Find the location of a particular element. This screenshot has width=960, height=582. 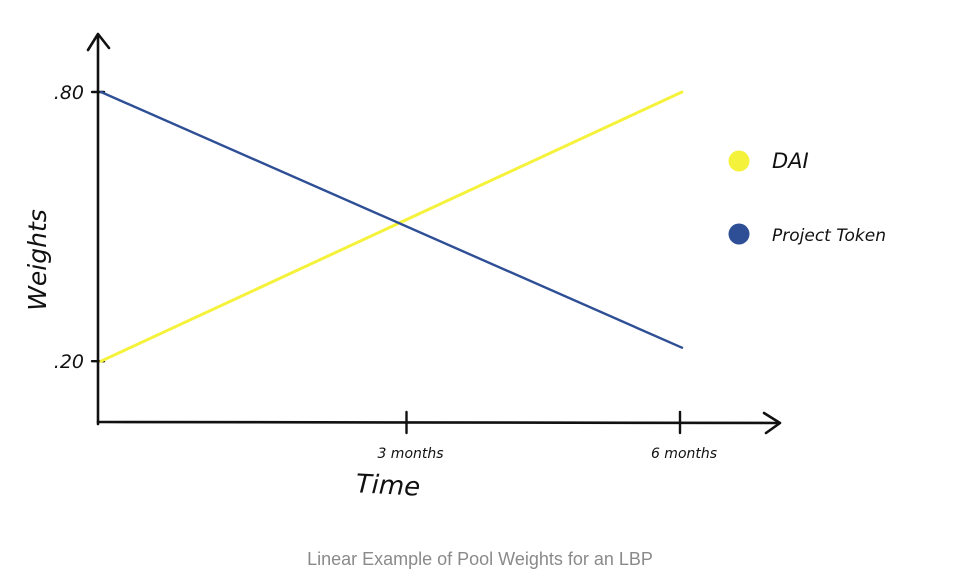

x-tick-label: 3 months is located at coordinates (410, 454).